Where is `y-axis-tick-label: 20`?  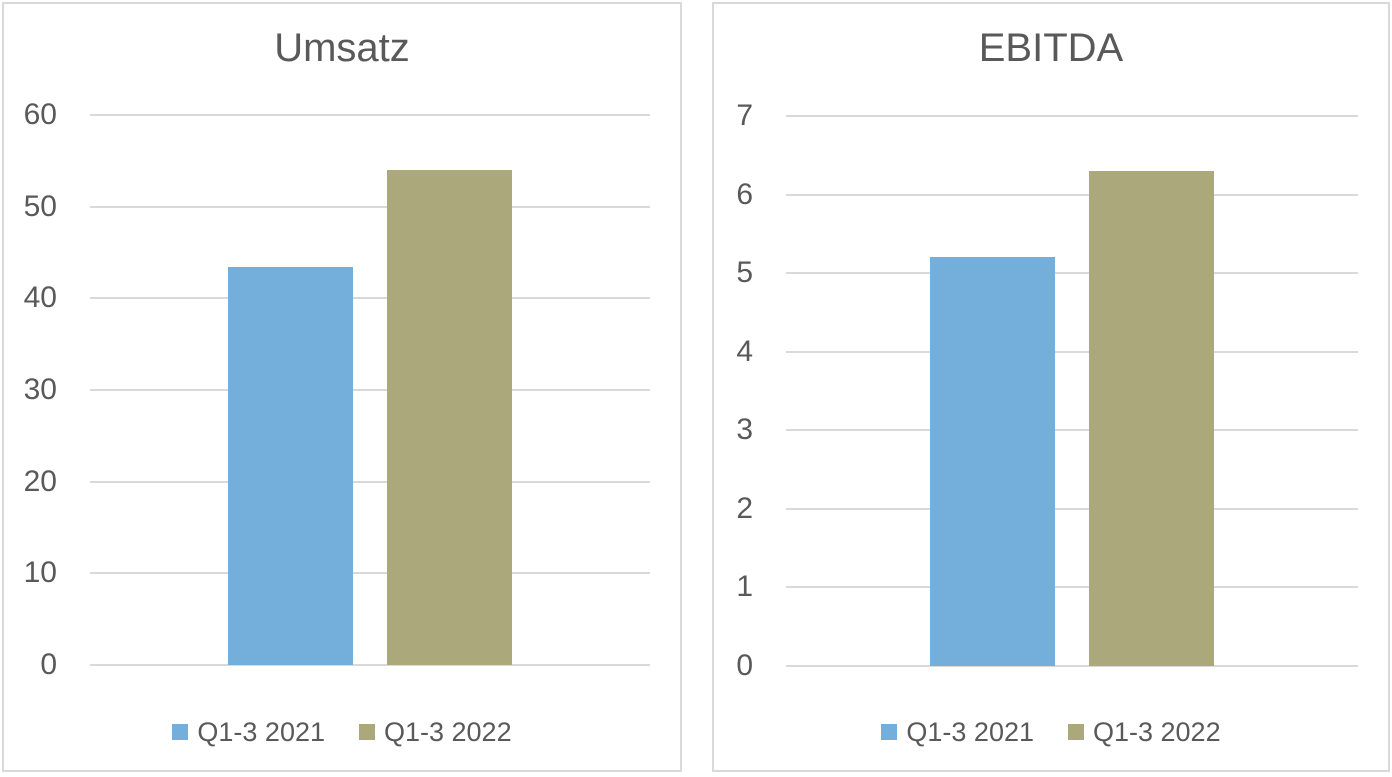 y-axis-tick-label: 20 is located at coordinates (40, 481).